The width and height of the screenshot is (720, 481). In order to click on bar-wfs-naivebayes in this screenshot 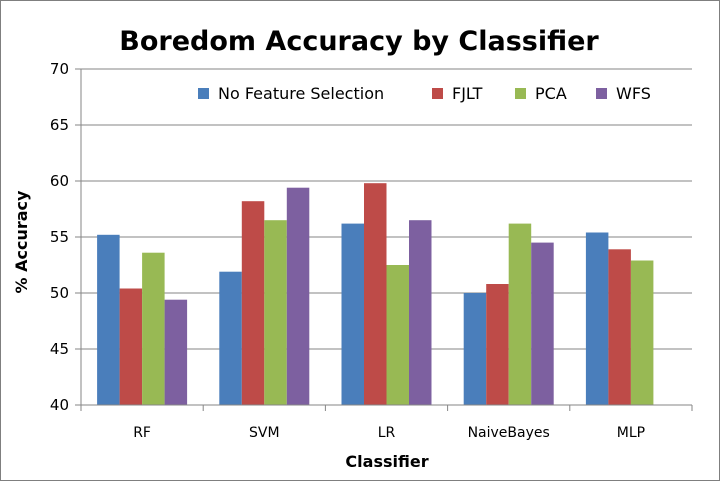, I will do `click(542, 323)`.